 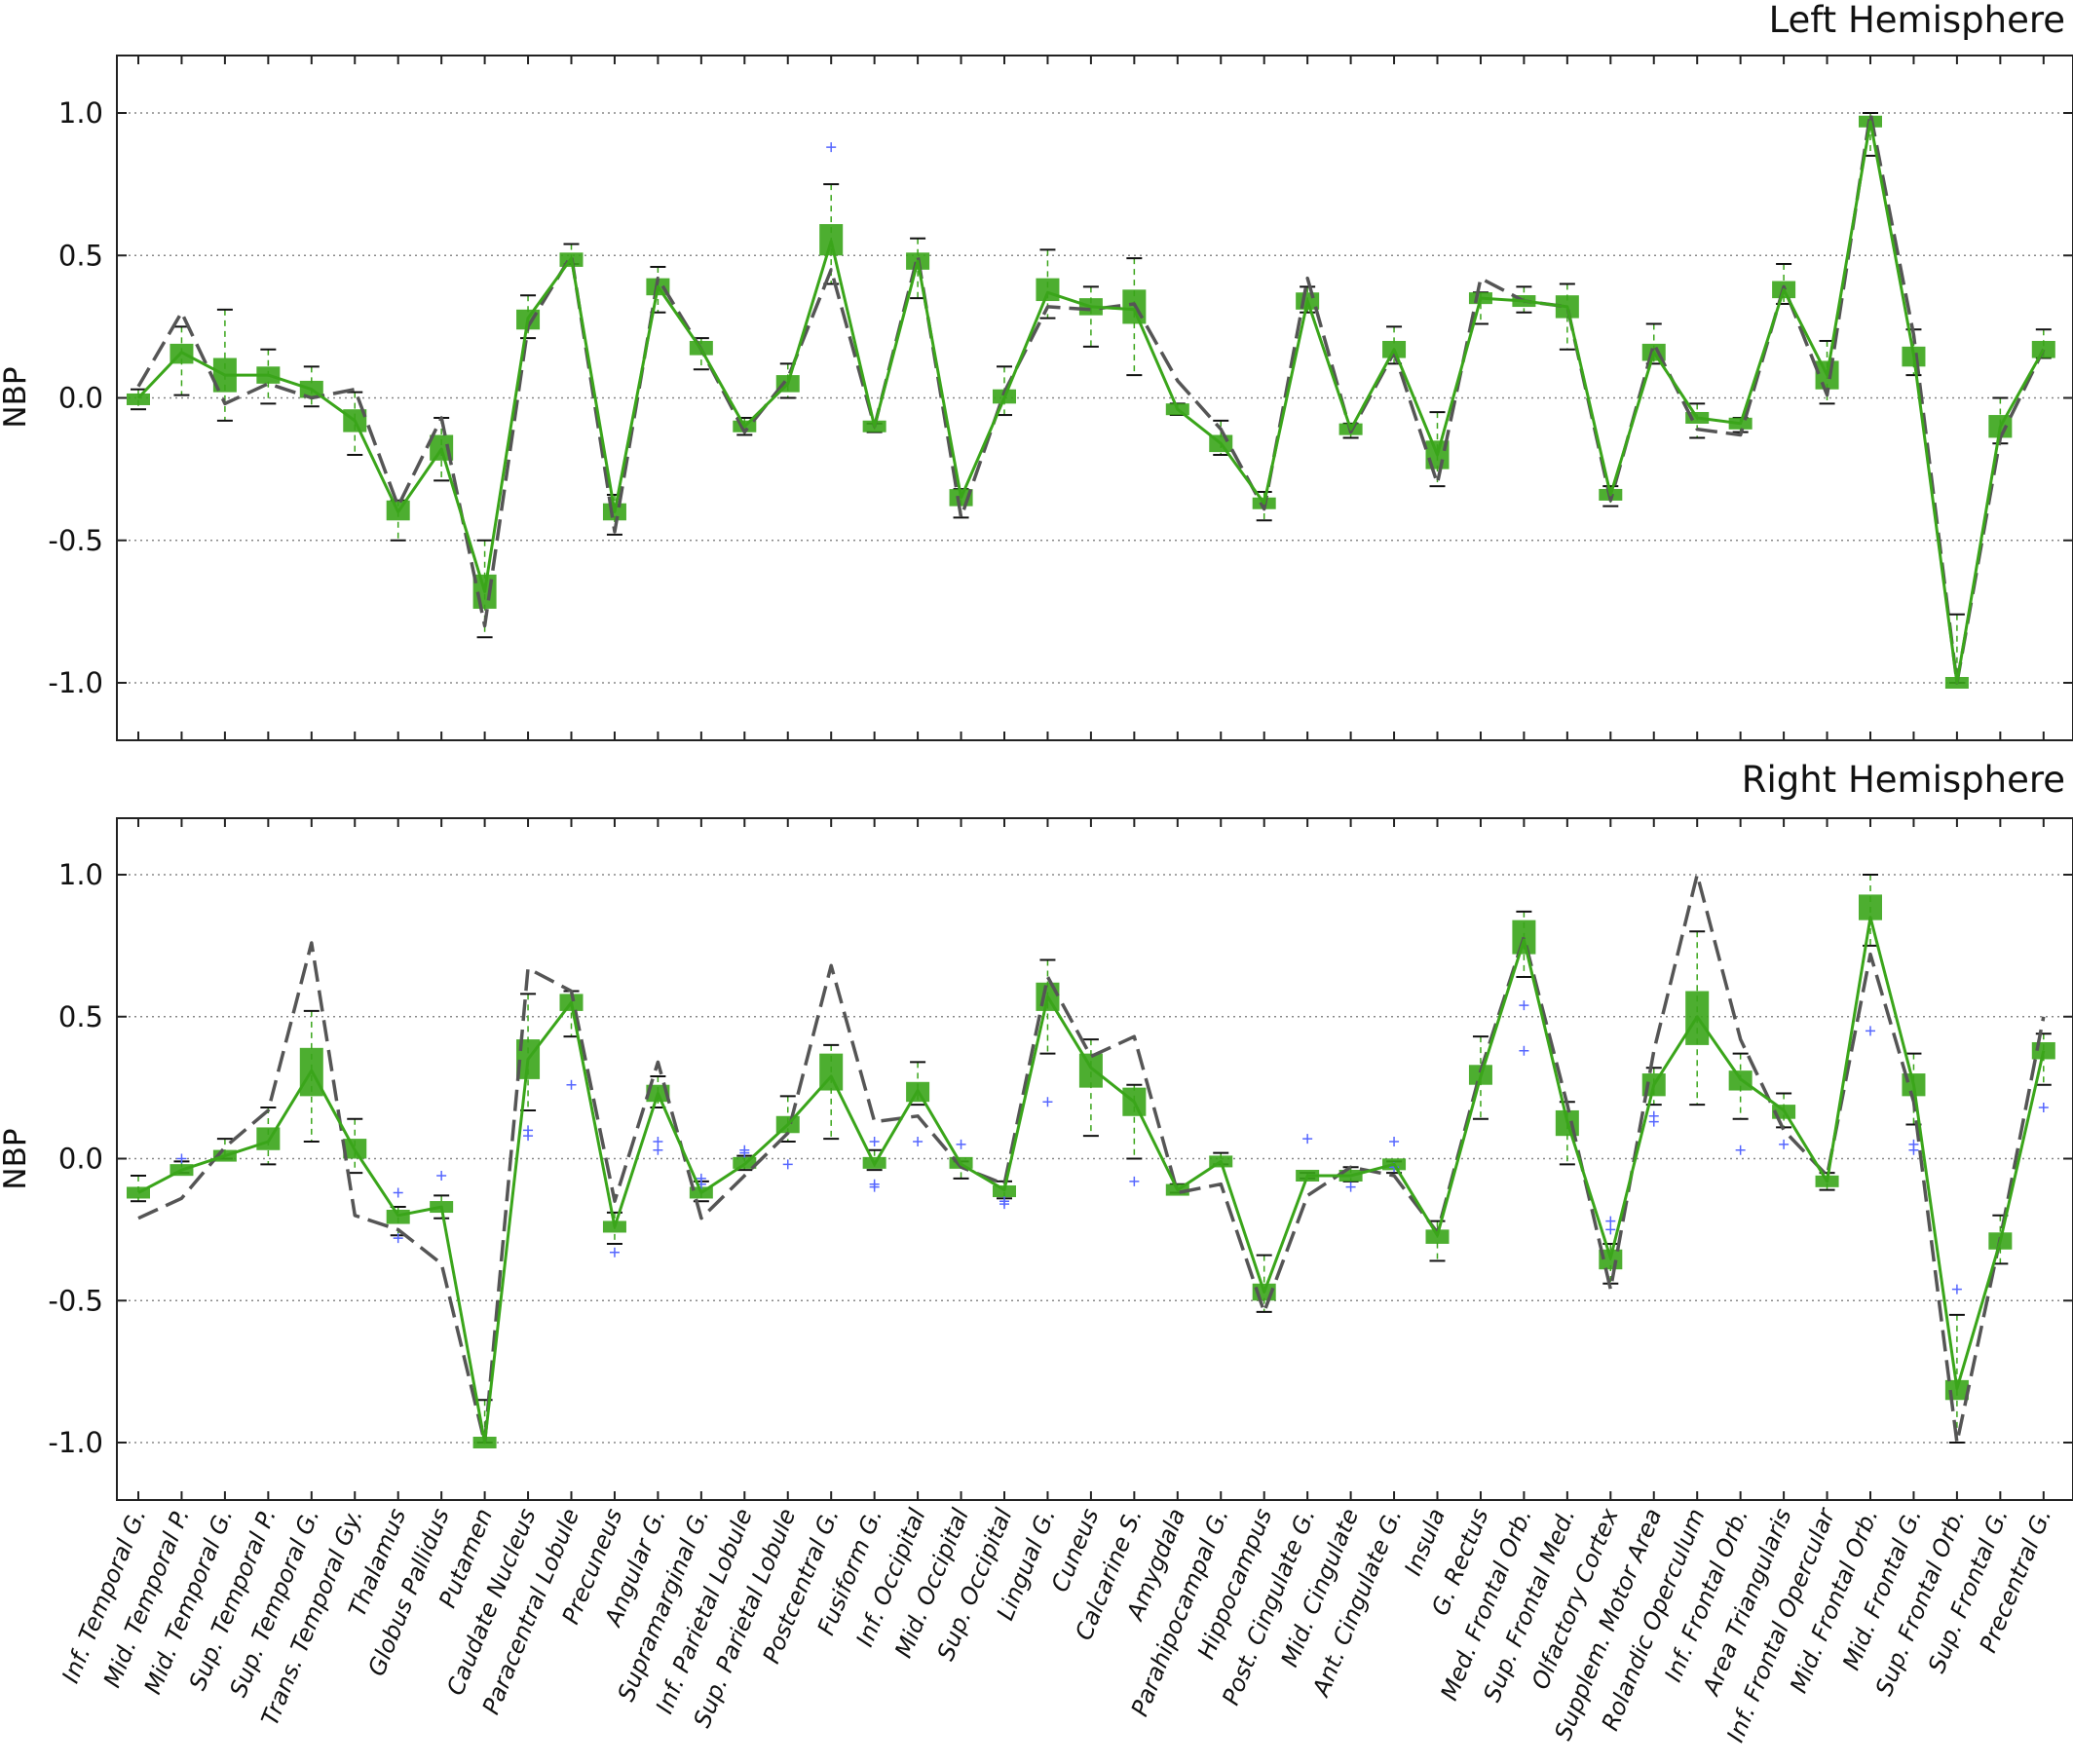 What do you see at coordinates (16, 1158) in the screenshot?
I see `y-axis-label-right: NBP` at bounding box center [16, 1158].